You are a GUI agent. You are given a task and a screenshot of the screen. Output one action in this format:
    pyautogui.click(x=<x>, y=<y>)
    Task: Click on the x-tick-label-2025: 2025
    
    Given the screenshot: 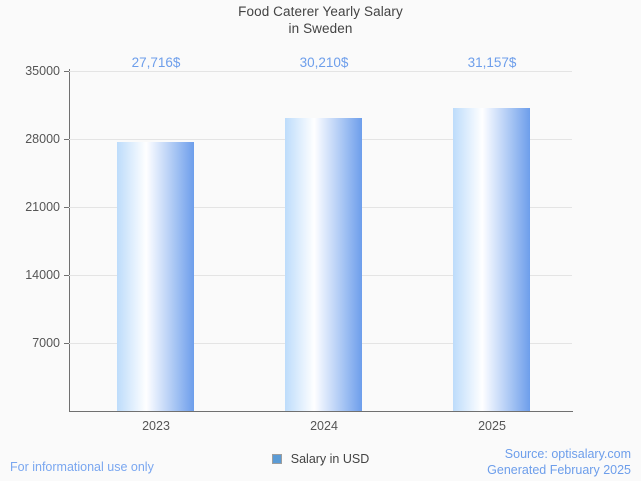 What is the action you would take?
    pyautogui.click(x=492, y=426)
    